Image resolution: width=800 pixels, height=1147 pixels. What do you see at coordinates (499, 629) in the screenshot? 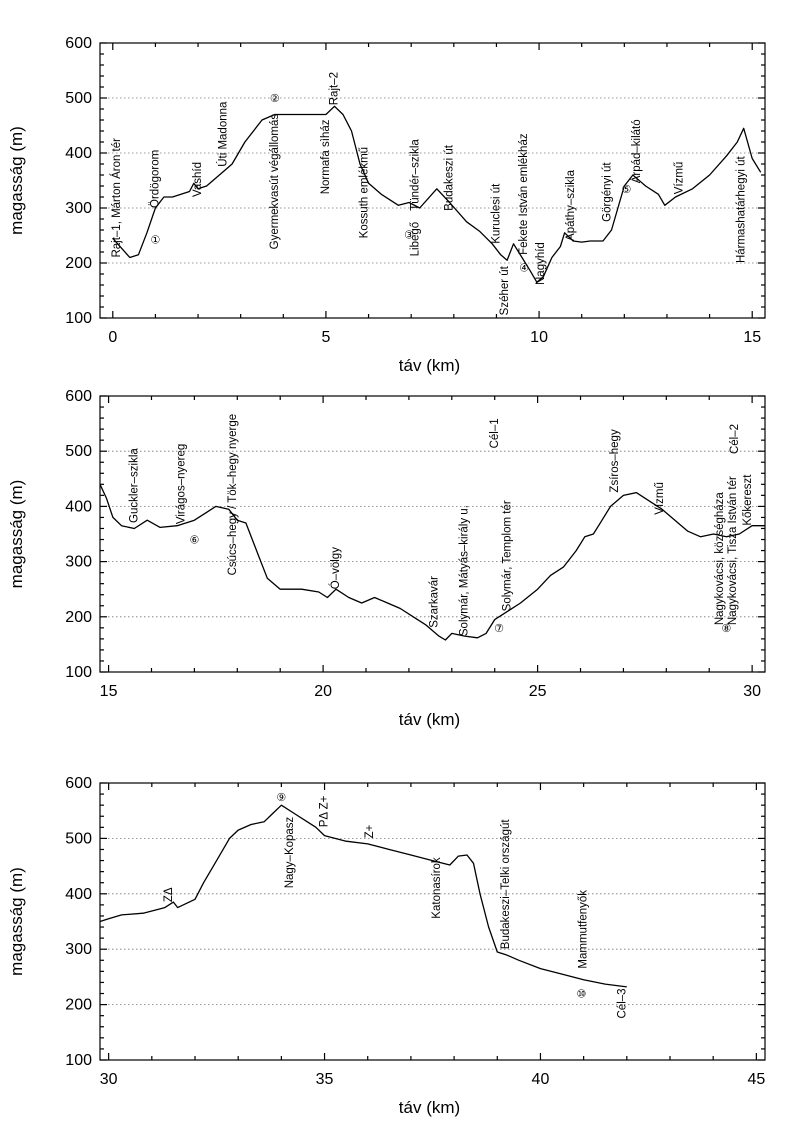
I see `checkpoint-marker: ⑦` at bounding box center [499, 629].